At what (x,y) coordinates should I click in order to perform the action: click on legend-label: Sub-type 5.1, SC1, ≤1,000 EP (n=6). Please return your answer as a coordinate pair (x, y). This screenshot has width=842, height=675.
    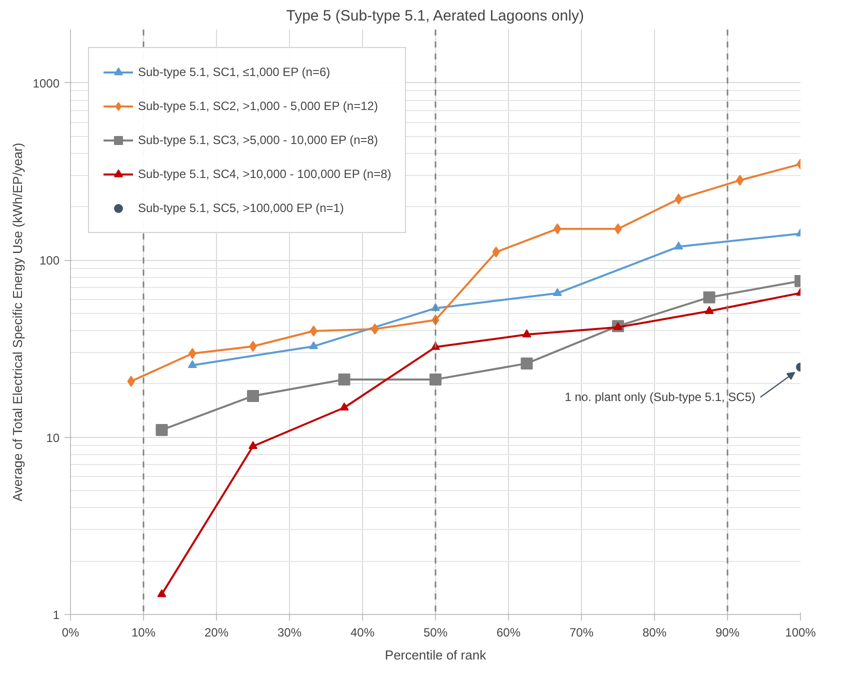
    Looking at the image, I should click on (234, 72).